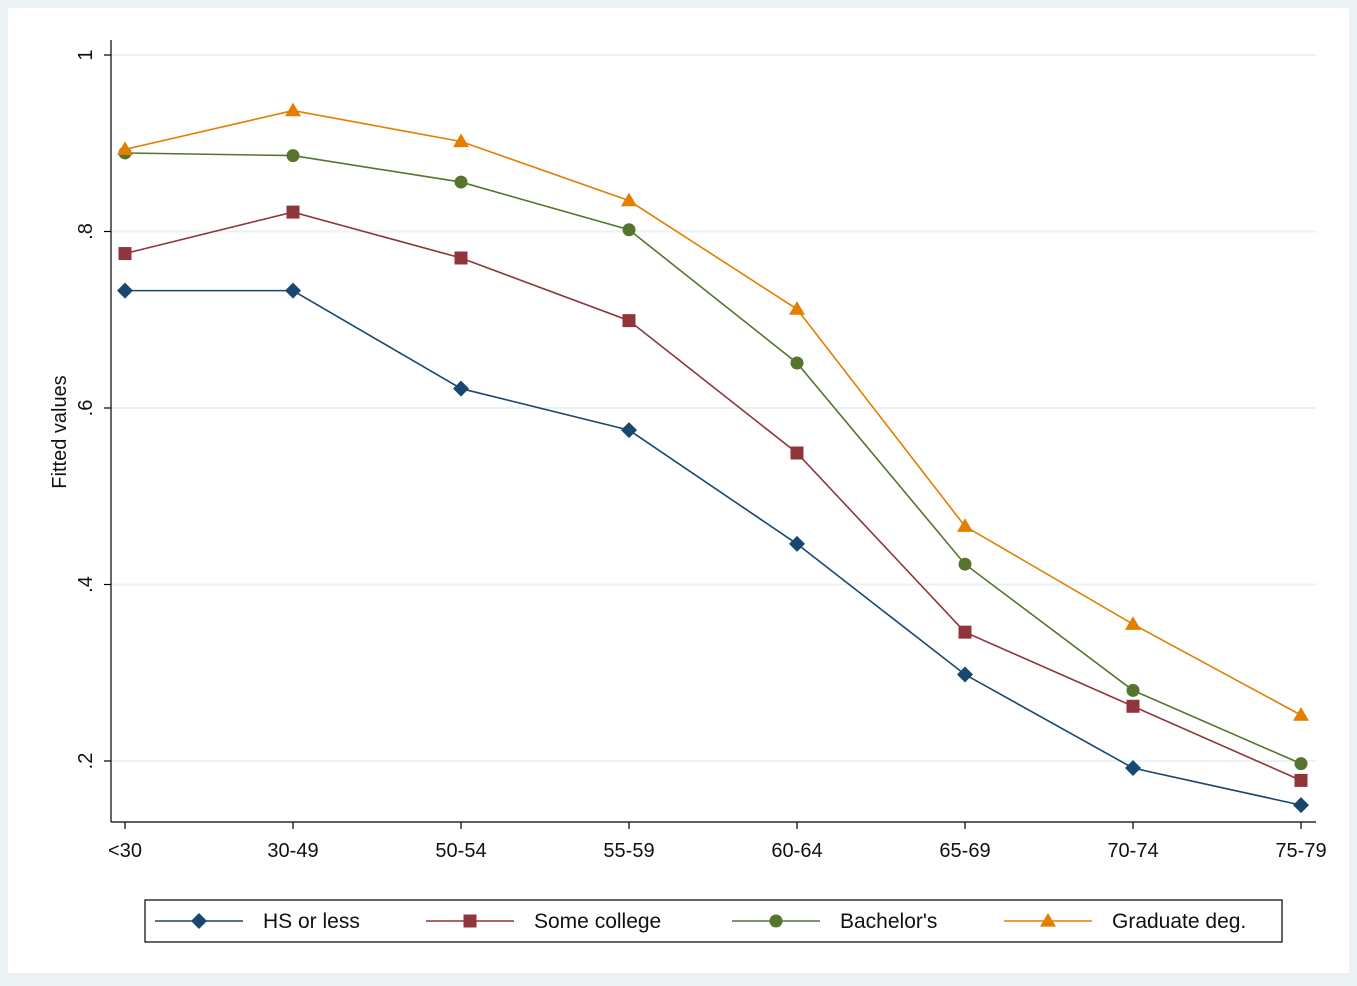  What do you see at coordinates (125, 851) in the screenshot?
I see `x-tick-label: <30` at bounding box center [125, 851].